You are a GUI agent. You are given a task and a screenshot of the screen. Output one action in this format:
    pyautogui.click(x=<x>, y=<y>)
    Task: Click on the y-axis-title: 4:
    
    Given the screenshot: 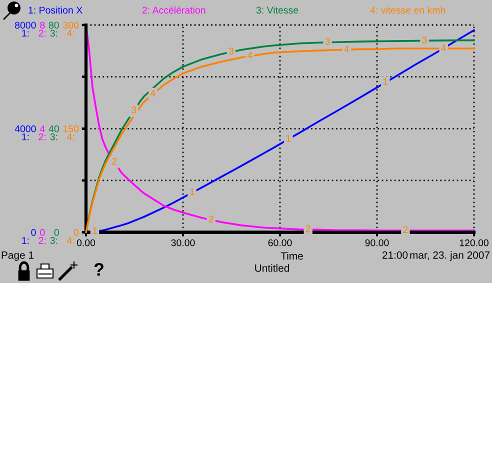 What is the action you would take?
    pyautogui.click(x=70, y=136)
    